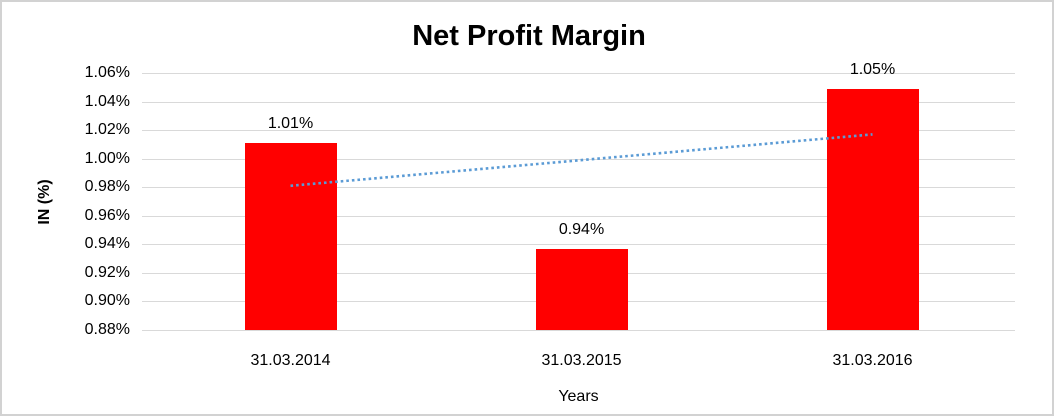  Describe the element at coordinates (107, 272) in the screenshot. I see `y-axis-tick-label: 0.92%` at that location.